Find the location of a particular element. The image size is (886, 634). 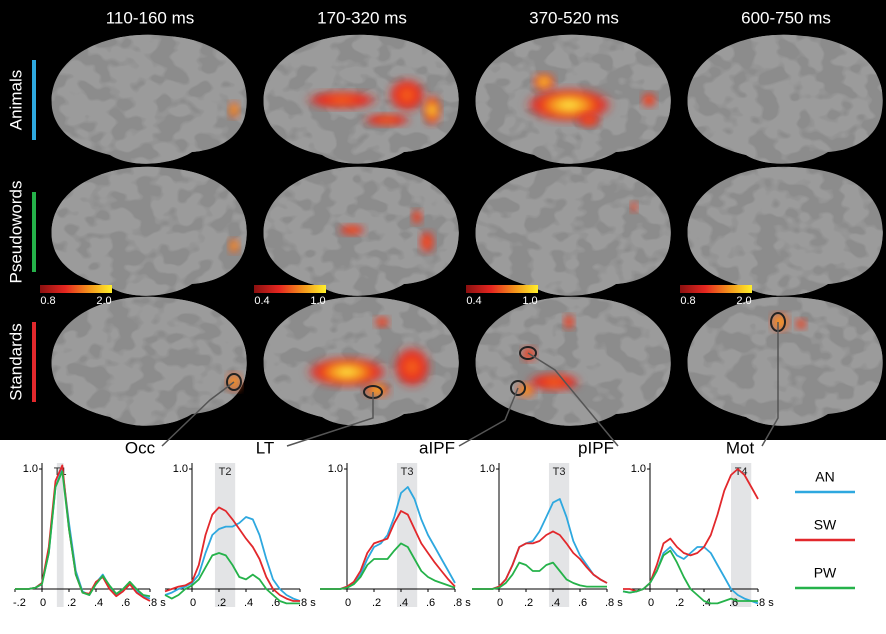

time-window-label: T3 is located at coordinates (407, 472).